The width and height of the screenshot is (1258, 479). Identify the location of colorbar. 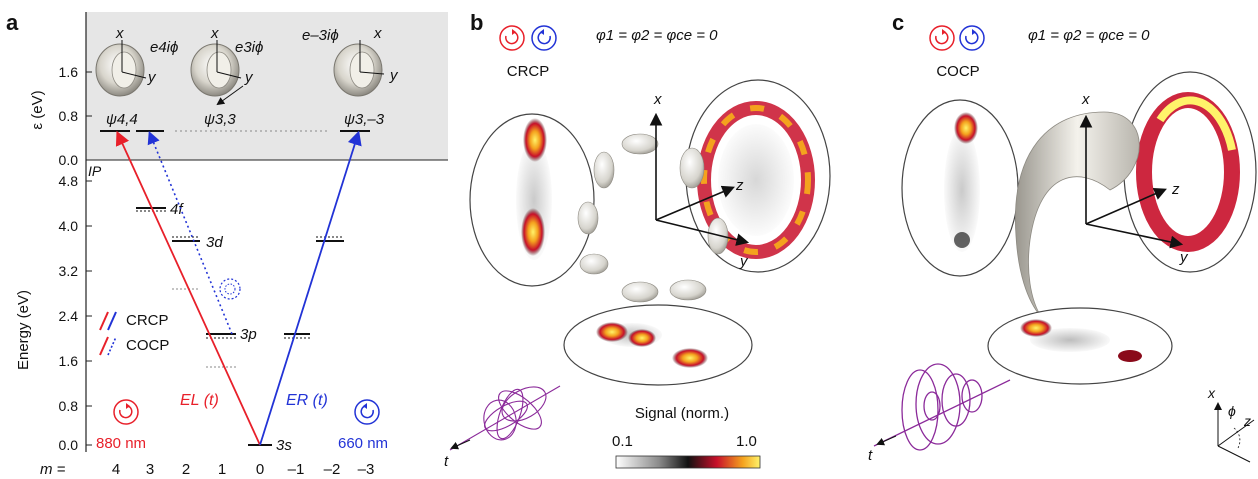
(688, 462).